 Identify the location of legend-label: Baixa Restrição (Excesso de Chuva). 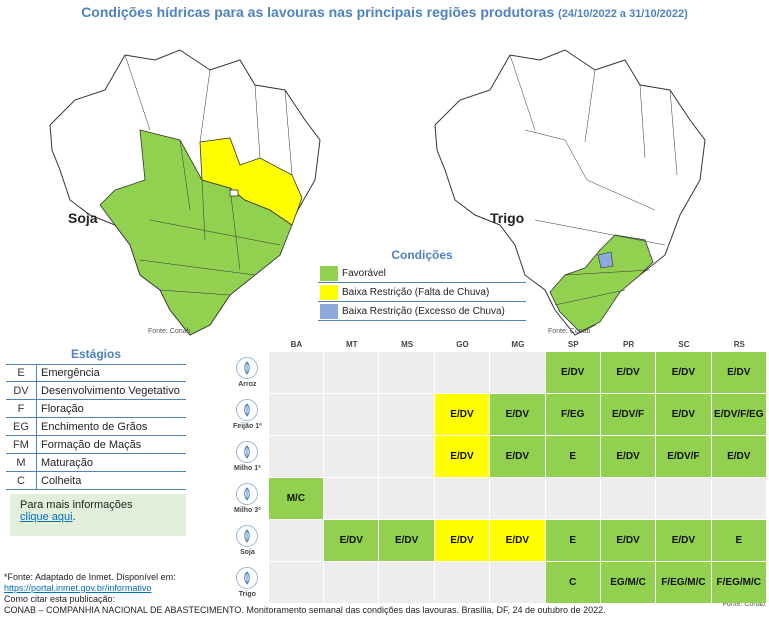
(423, 311).